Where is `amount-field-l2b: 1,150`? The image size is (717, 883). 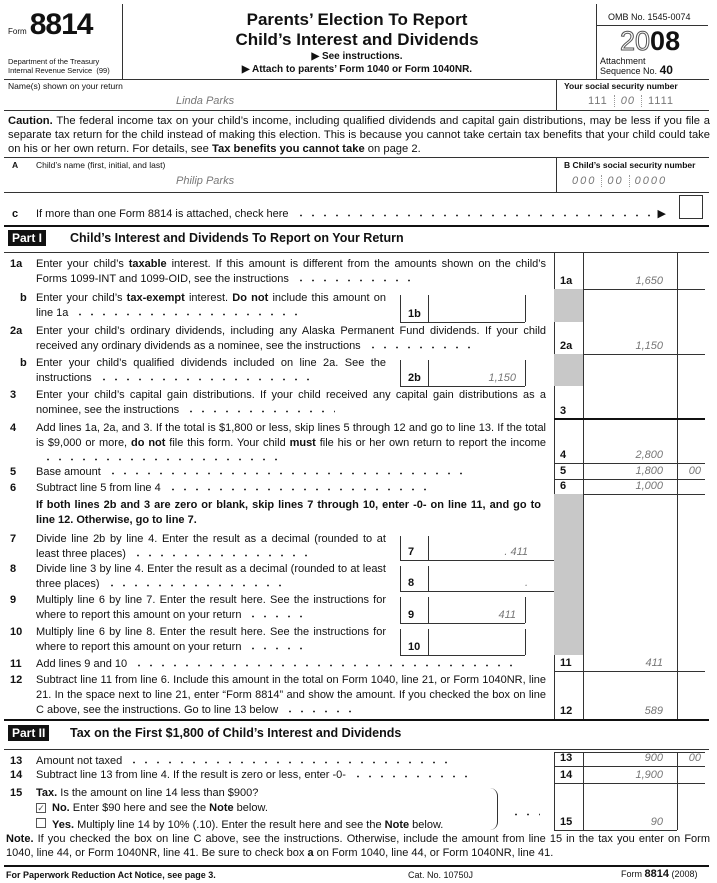
amount-field-l2b: 1,150 is located at coordinates (502, 378).